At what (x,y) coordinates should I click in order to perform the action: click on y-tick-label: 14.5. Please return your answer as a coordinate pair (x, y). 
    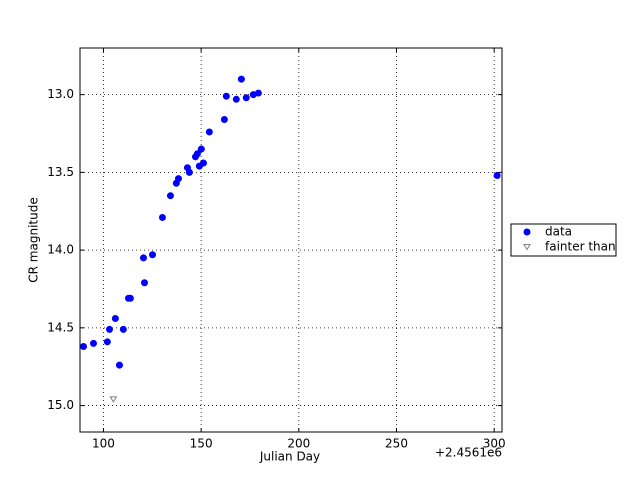
    Looking at the image, I should click on (60, 327).